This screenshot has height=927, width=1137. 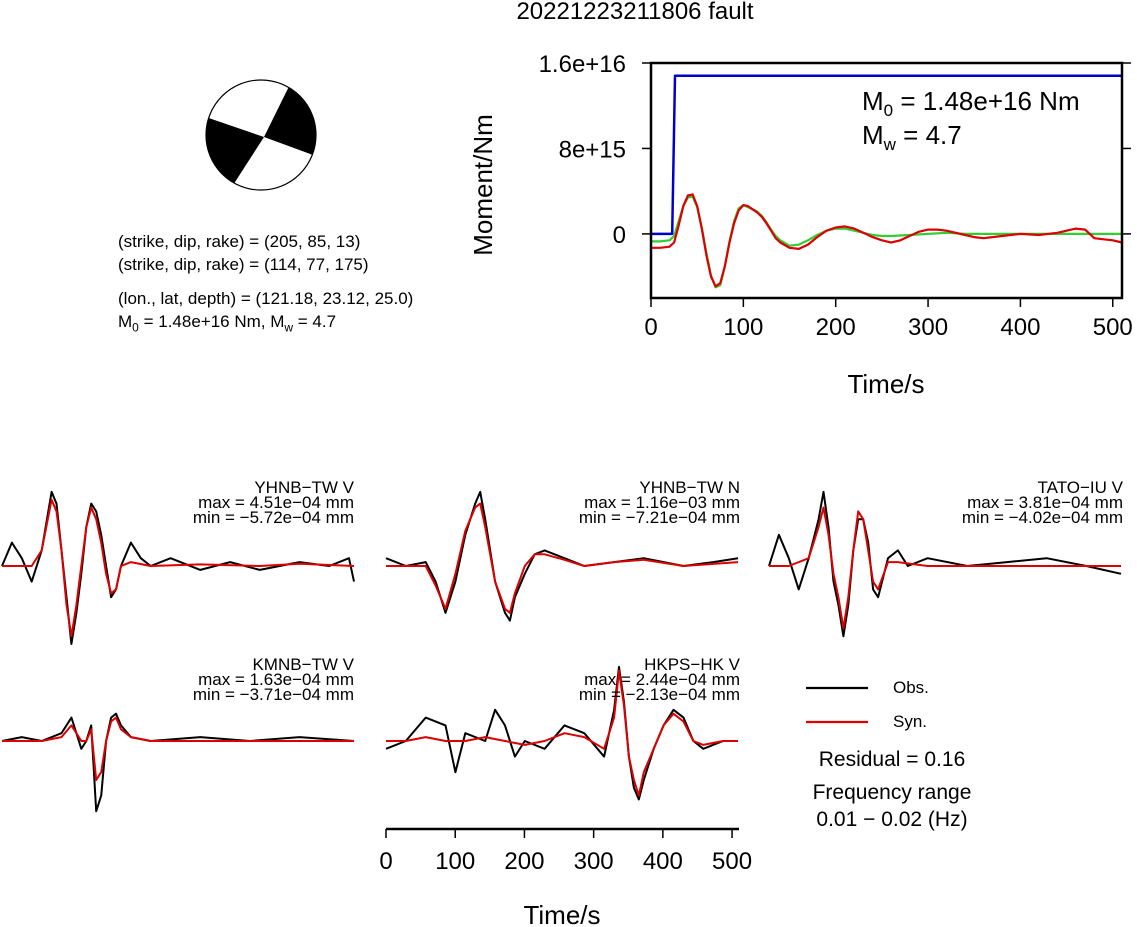 I want to click on mw-sub: w, so click(x=289, y=327).